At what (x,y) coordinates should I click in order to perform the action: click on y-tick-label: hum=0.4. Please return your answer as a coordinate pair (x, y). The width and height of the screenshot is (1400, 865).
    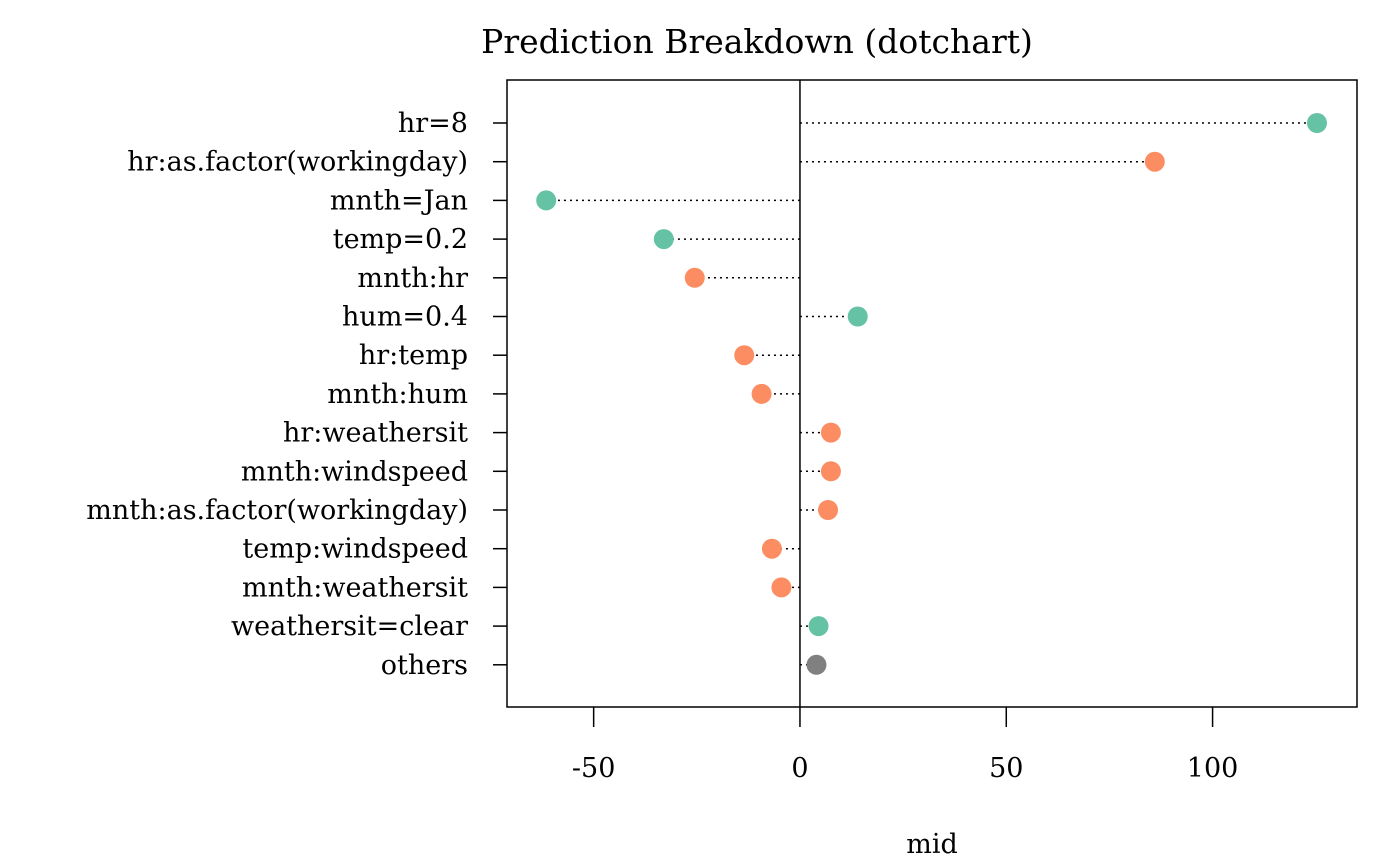
    Looking at the image, I should click on (405, 317).